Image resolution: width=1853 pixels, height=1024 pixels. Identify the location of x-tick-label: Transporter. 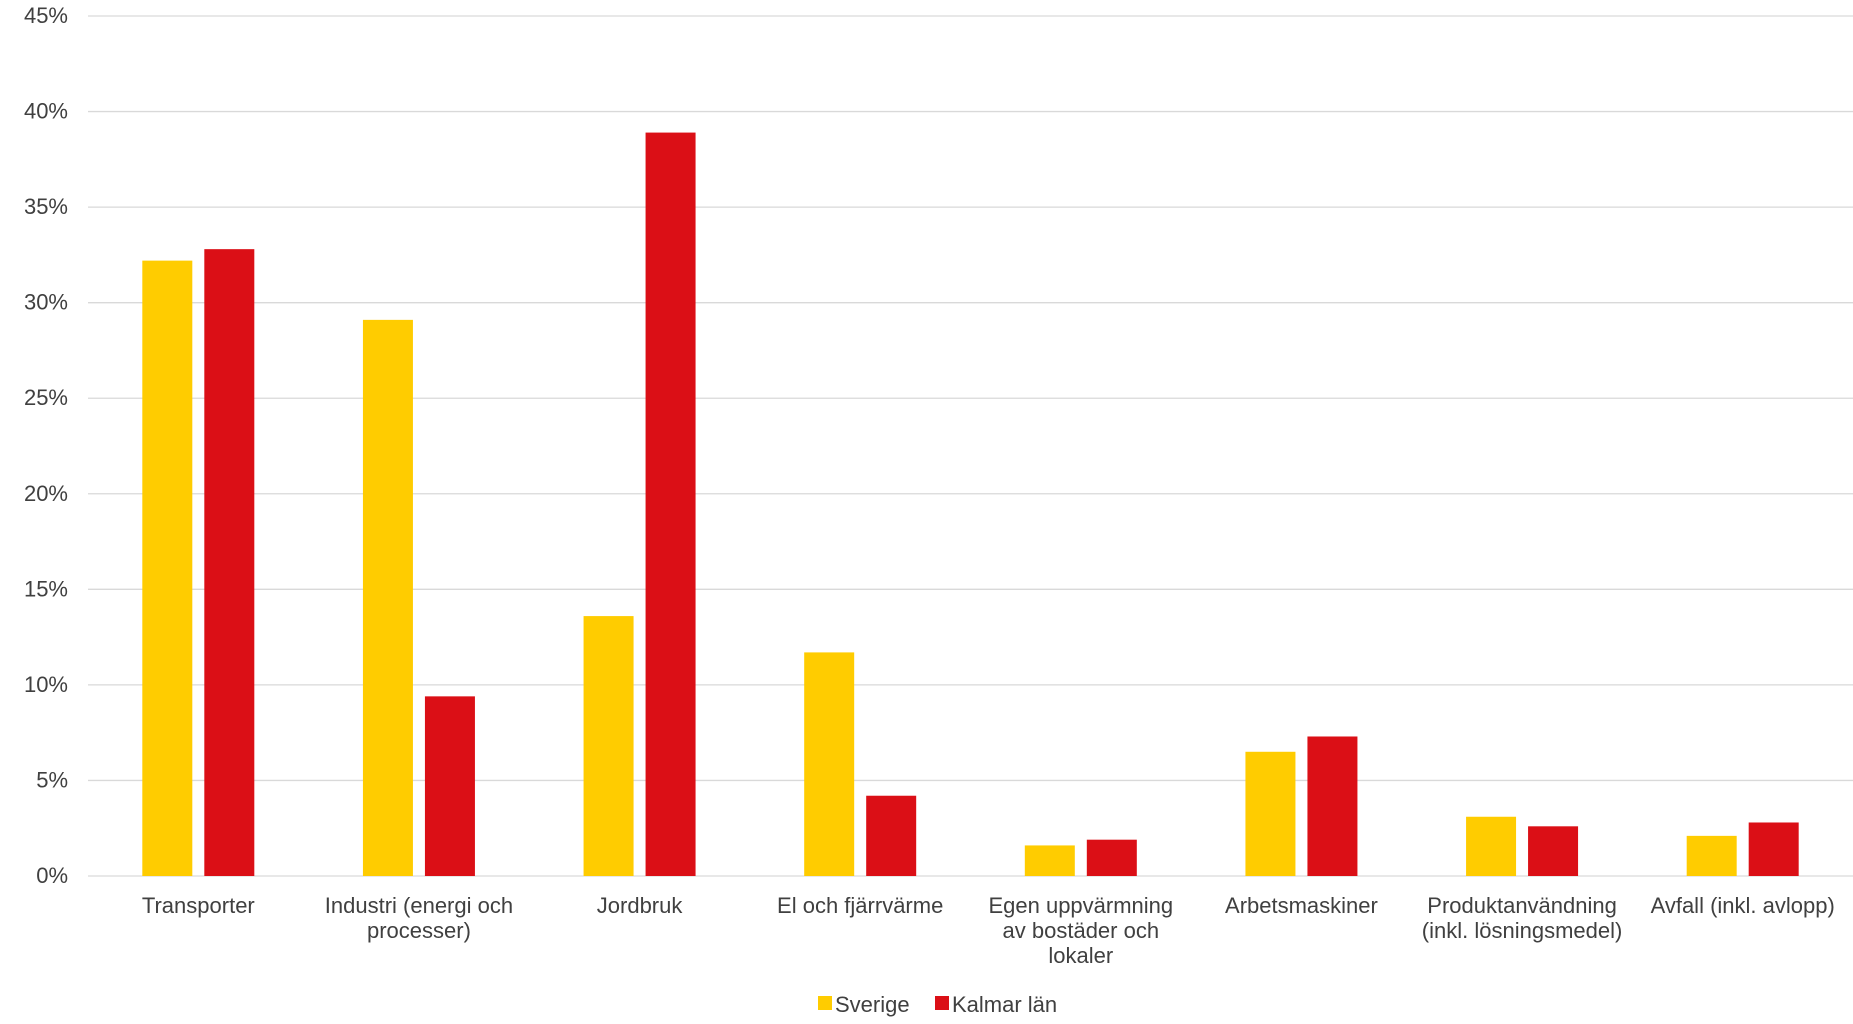
(198, 905).